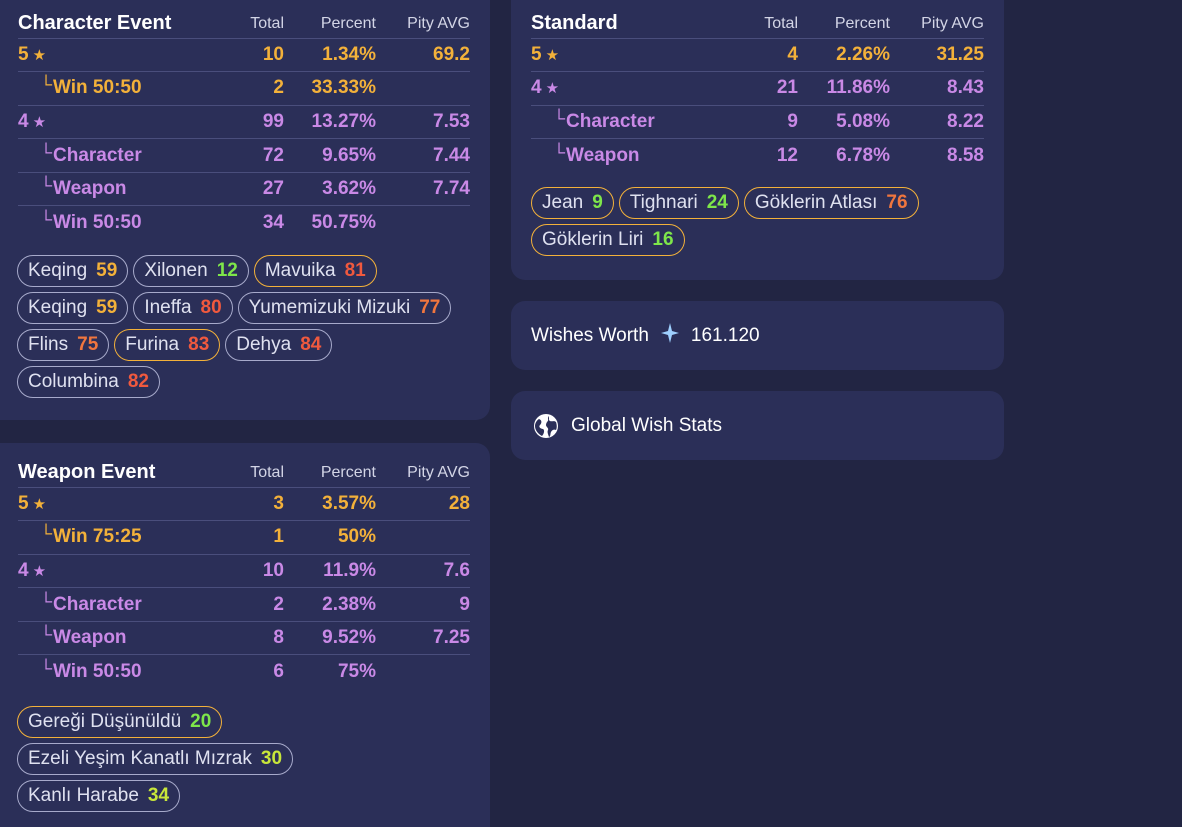  Describe the element at coordinates (423, 55) in the screenshot. I see `cell-pity: 69.2` at that location.